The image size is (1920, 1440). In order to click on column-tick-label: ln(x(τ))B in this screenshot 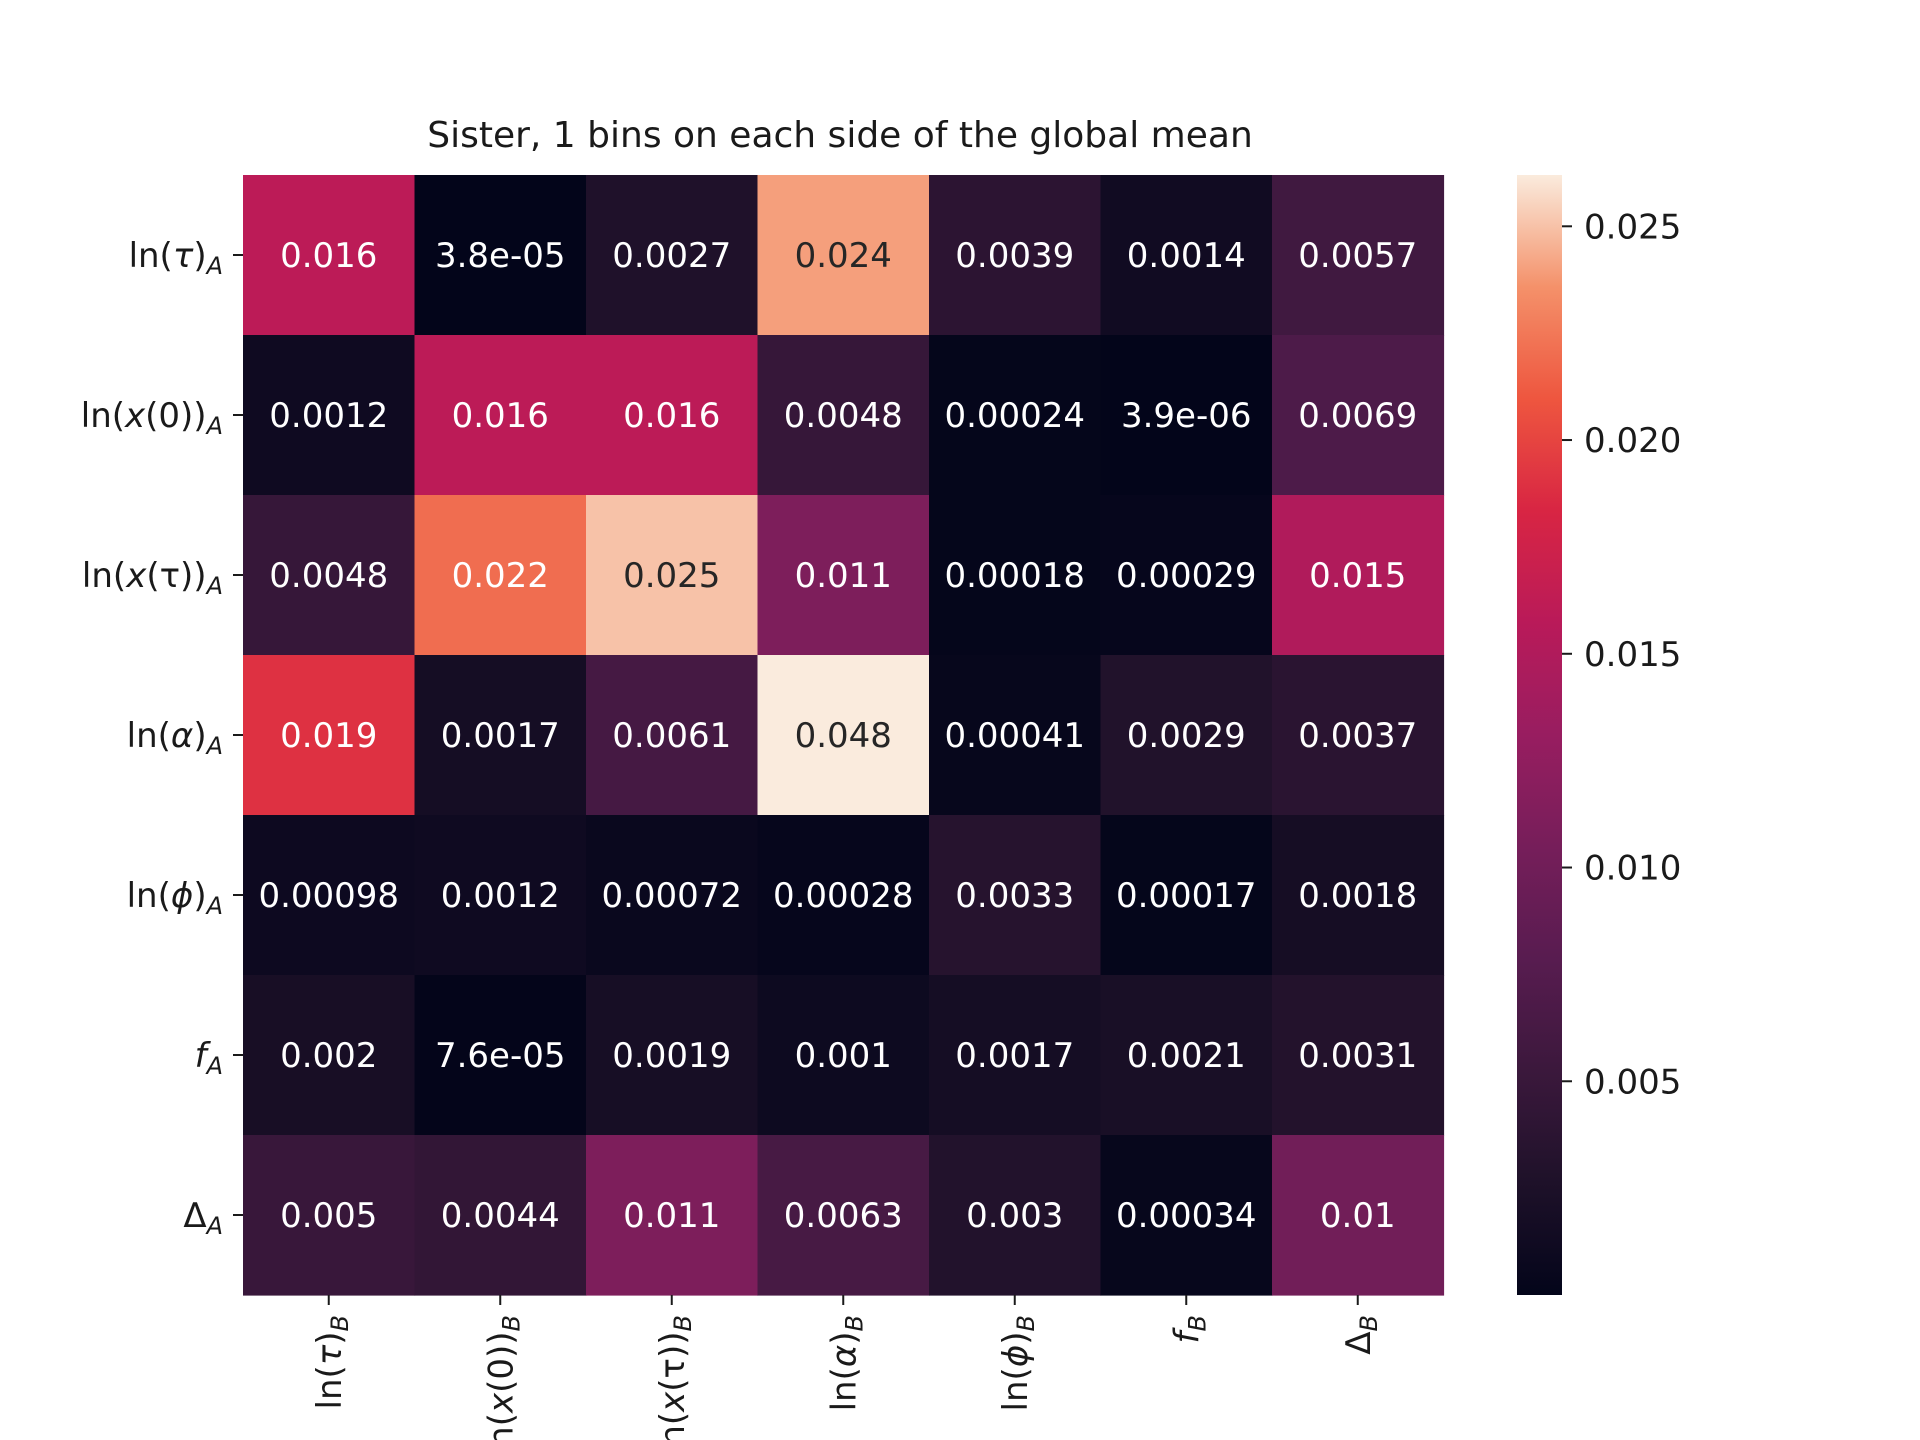, I will do `click(675, 1377)`.